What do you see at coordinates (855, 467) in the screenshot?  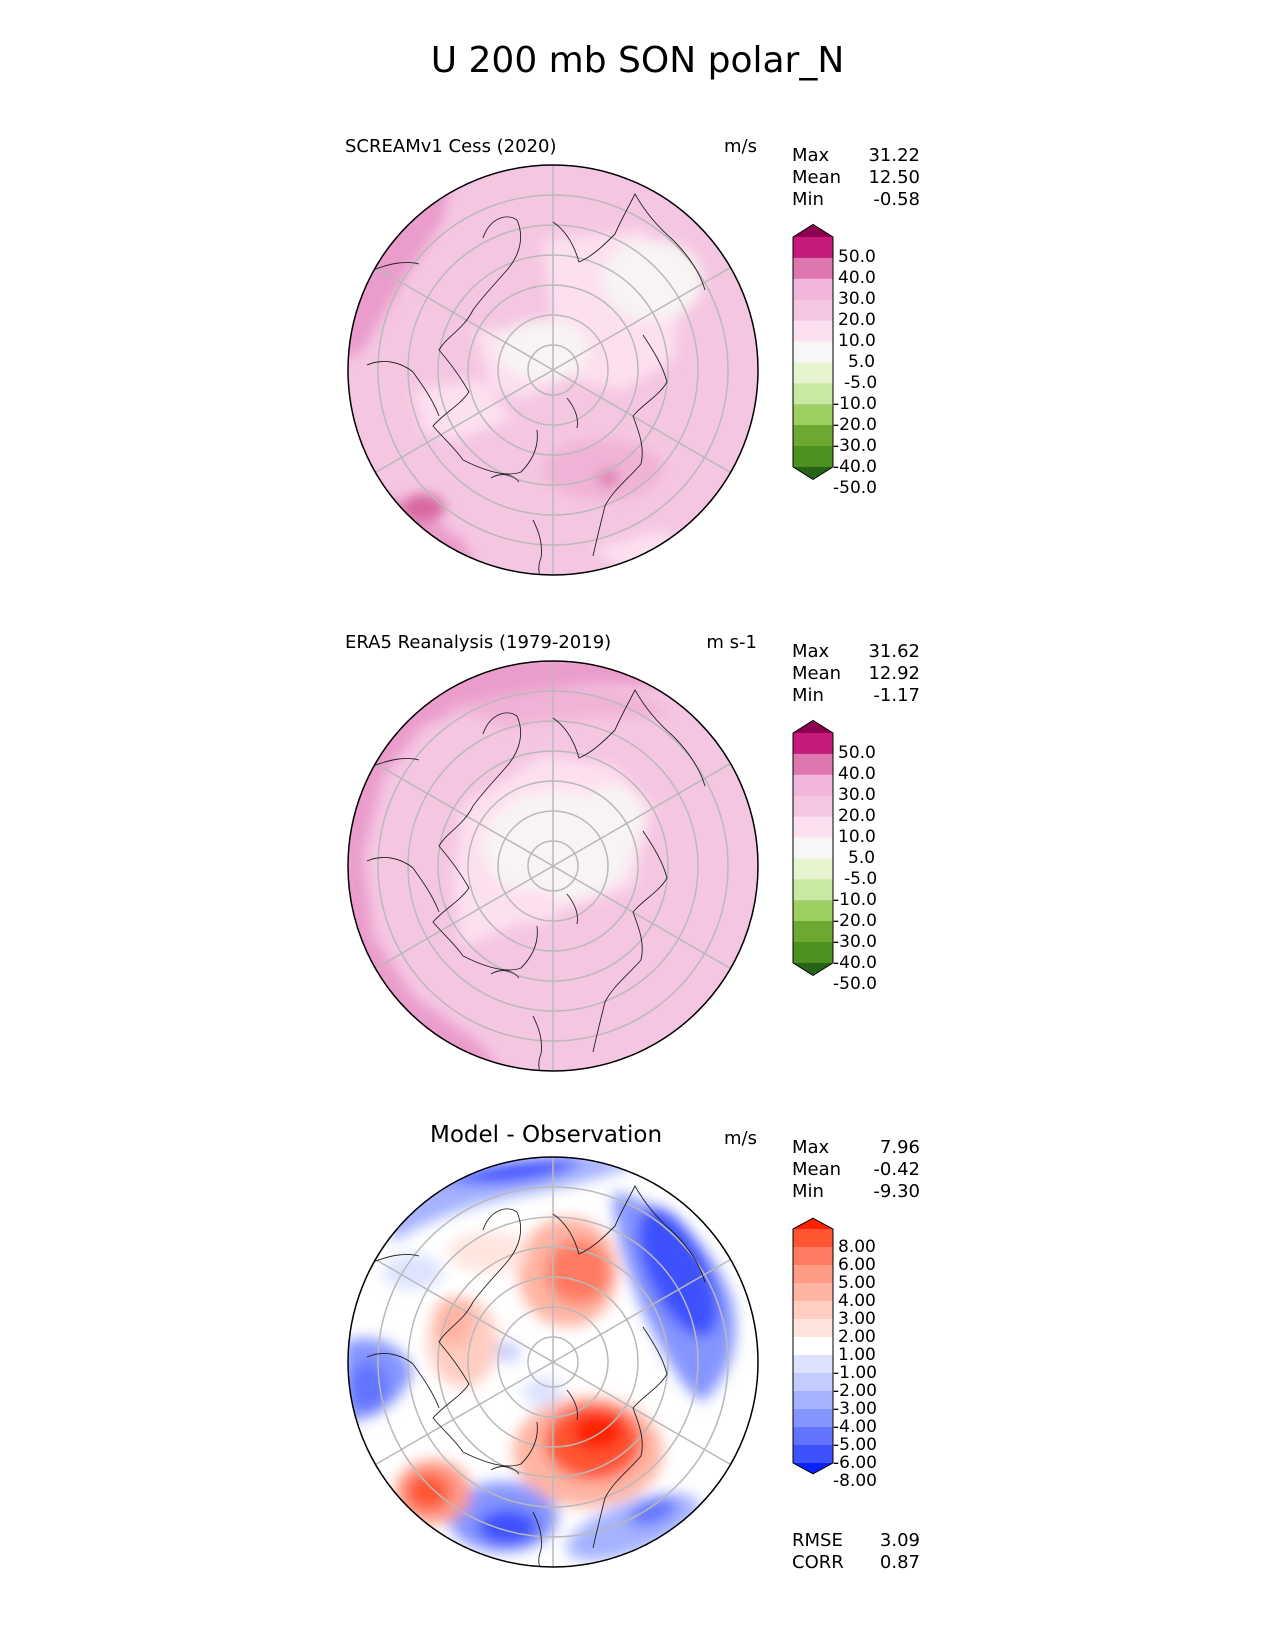 I see `cb1-tick-10: -40.0` at bounding box center [855, 467].